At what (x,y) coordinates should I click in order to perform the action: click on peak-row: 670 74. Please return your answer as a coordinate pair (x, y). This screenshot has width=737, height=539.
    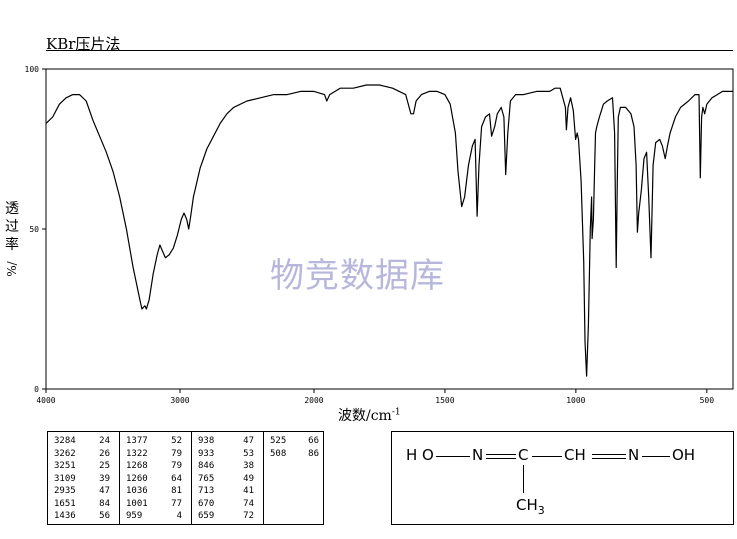
    Looking at the image, I should click on (228, 504).